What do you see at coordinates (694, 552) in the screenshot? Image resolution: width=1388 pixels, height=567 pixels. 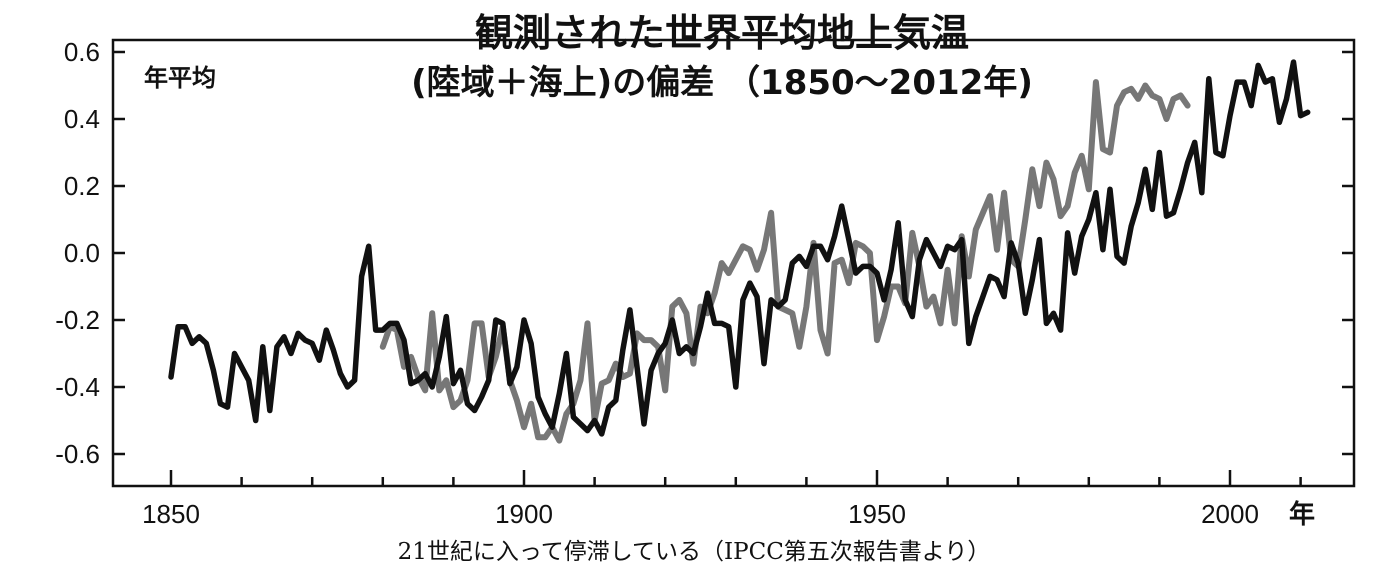 I see `chart-caption: 21世紀に入って停滞している（IPCC第五次報告書より）` at bounding box center [694, 552].